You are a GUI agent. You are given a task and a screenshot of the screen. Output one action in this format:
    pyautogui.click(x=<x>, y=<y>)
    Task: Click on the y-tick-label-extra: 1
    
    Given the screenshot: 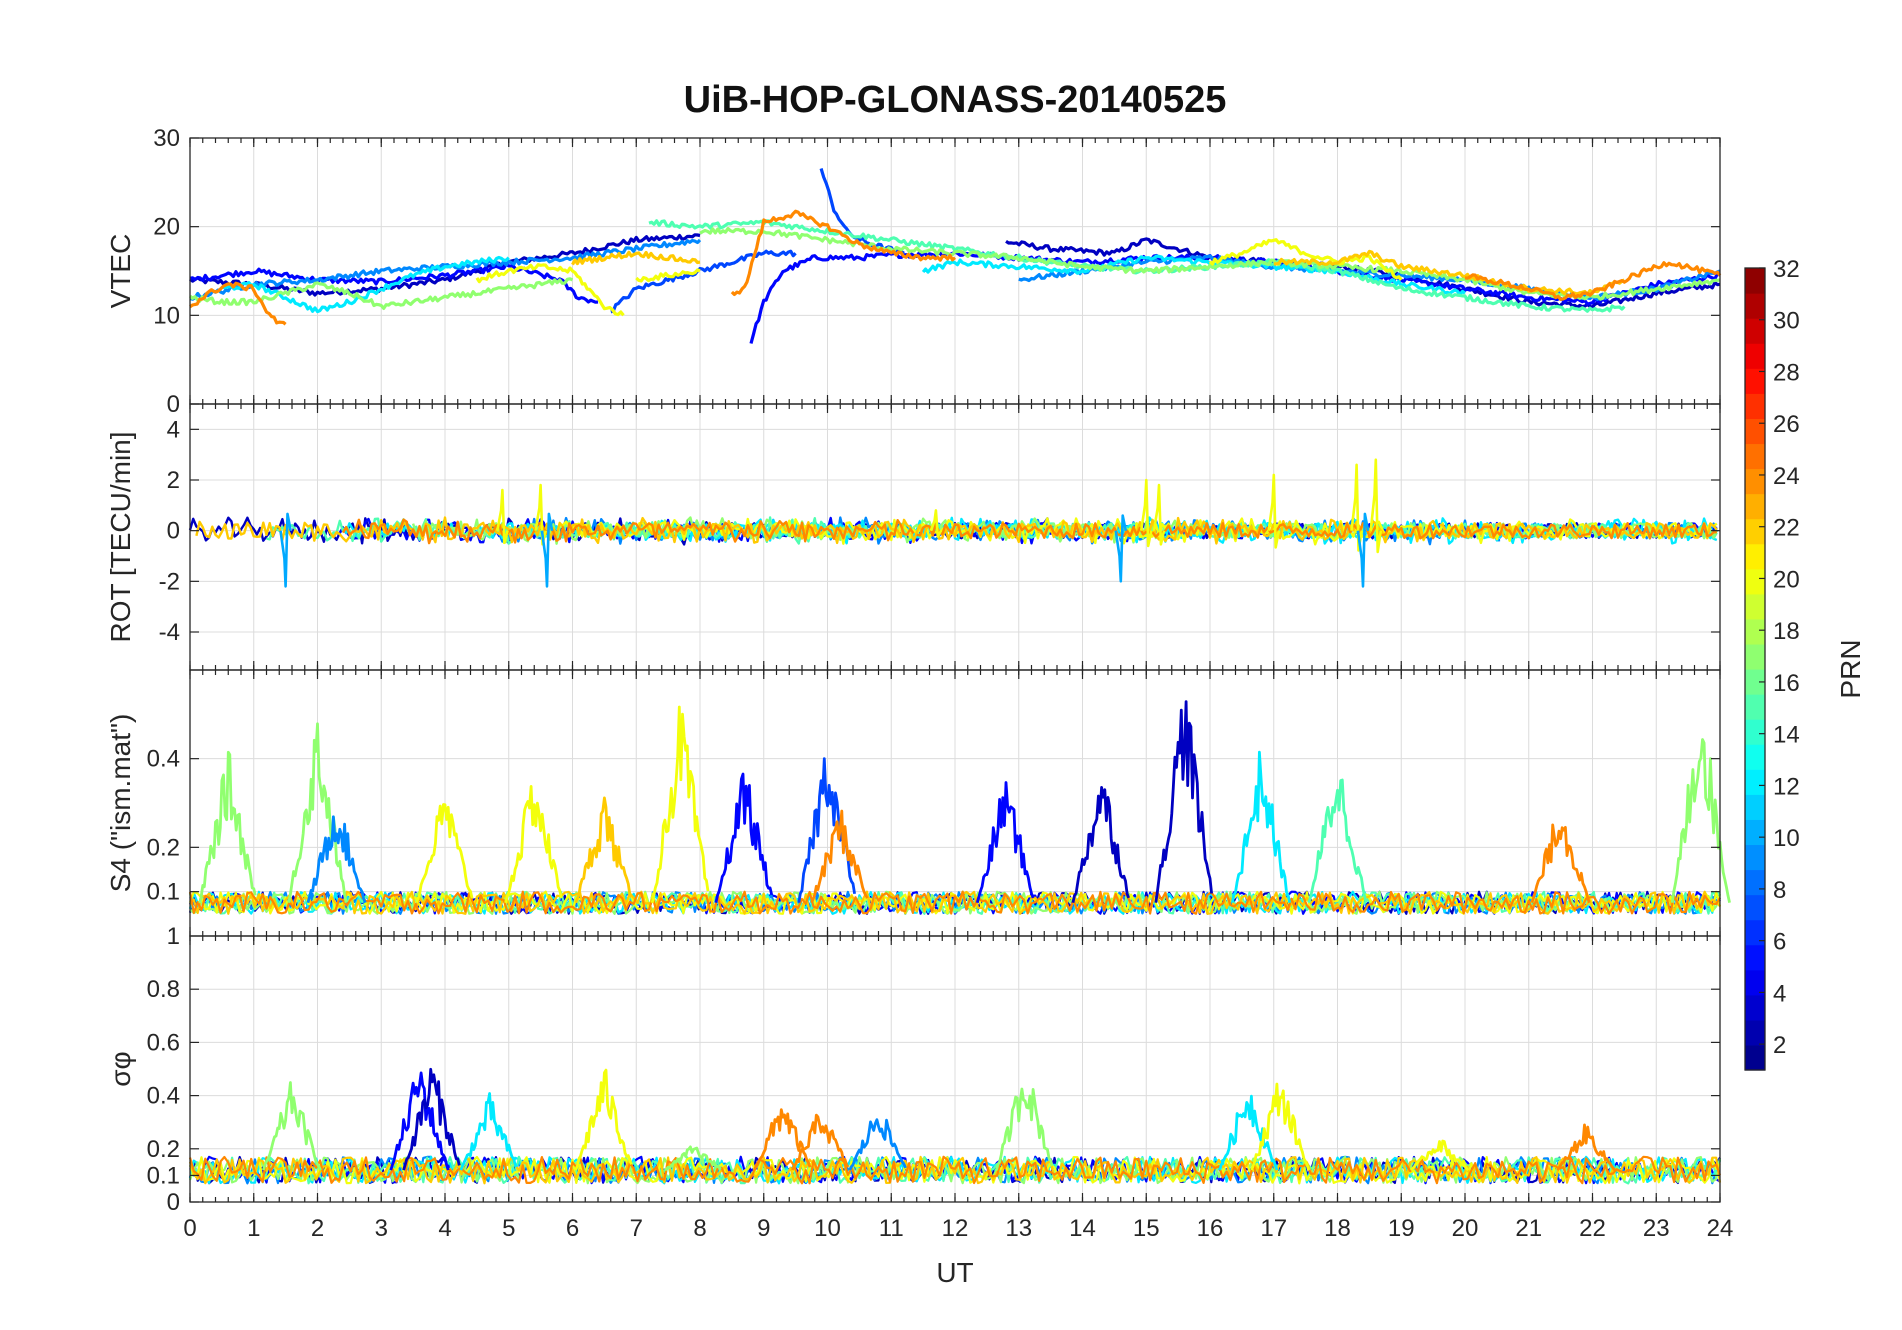 What is the action you would take?
    pyautogui.click(x=173, y=936)
    